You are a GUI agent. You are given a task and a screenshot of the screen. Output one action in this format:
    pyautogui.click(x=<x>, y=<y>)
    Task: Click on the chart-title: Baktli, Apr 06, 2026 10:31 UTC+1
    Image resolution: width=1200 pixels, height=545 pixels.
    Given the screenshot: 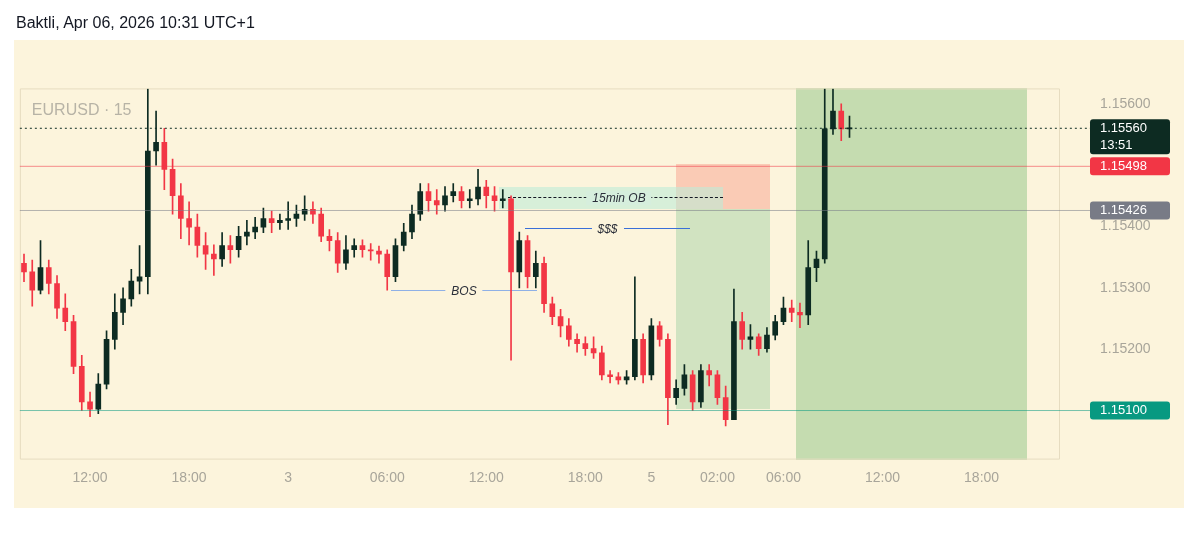 What is the action you would take?
    pyautogui.click(x=135, y=23)
    